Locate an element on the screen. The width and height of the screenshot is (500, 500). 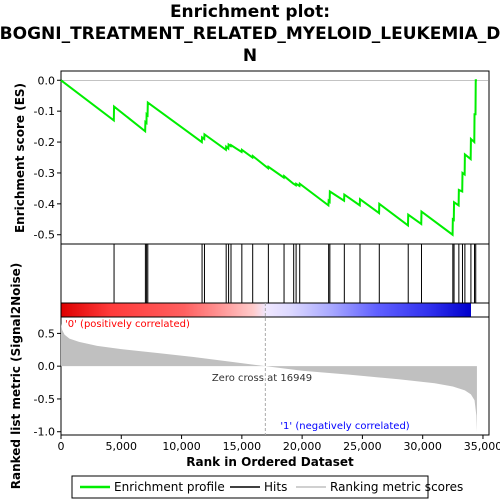
es-y-tick-label: -0.5 is located at coordinates (44, 235).